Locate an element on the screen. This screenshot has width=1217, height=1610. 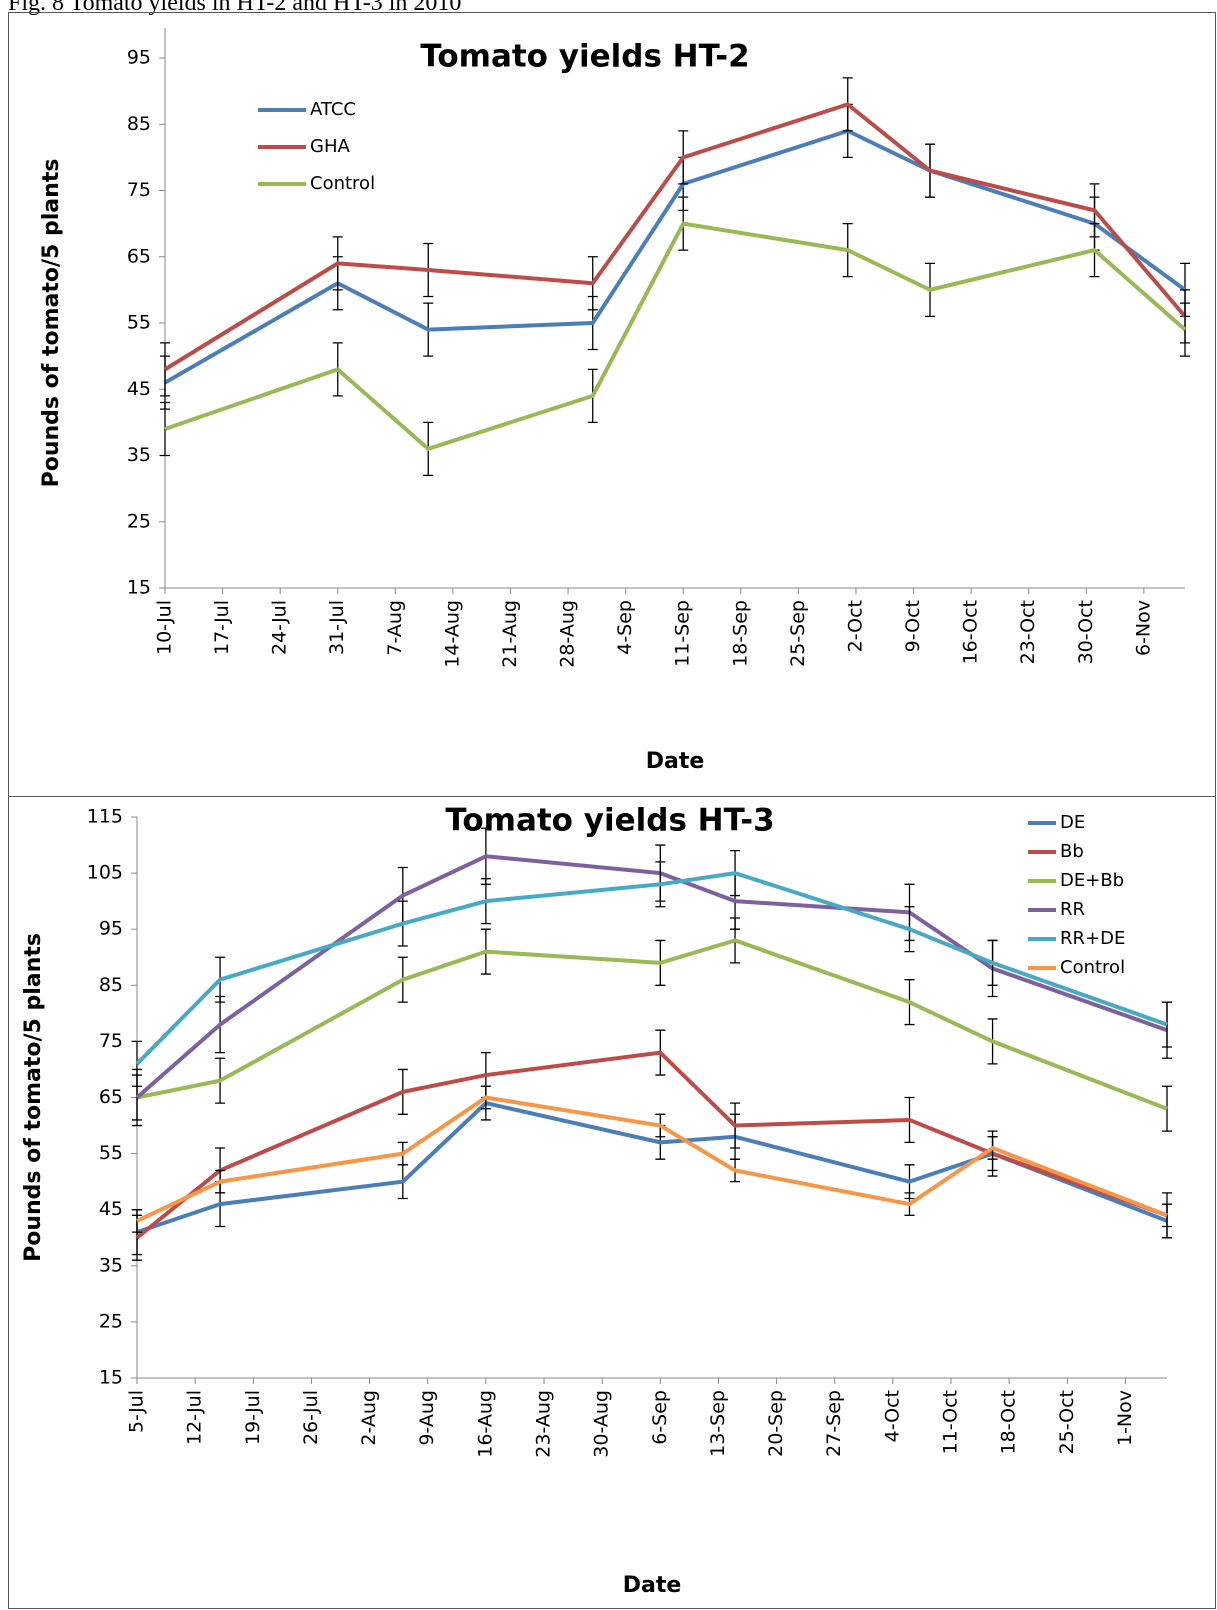
x-tick-label: 19-Jul is located at coordinates (253, 1417).